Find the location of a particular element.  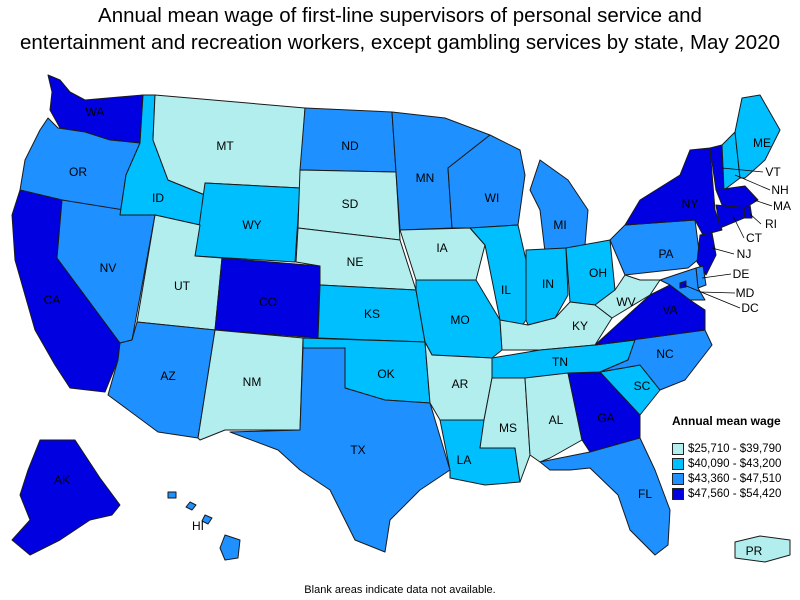

state-dc is located at coordinates (683, 284).